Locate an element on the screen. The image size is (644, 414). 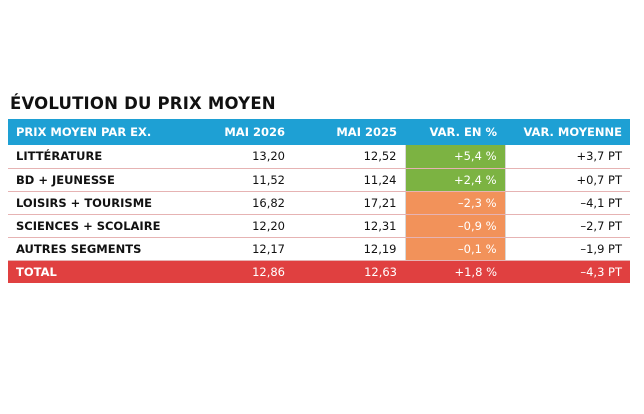
value-mai-2026: 12,17 is located at coordinates (235, 249).